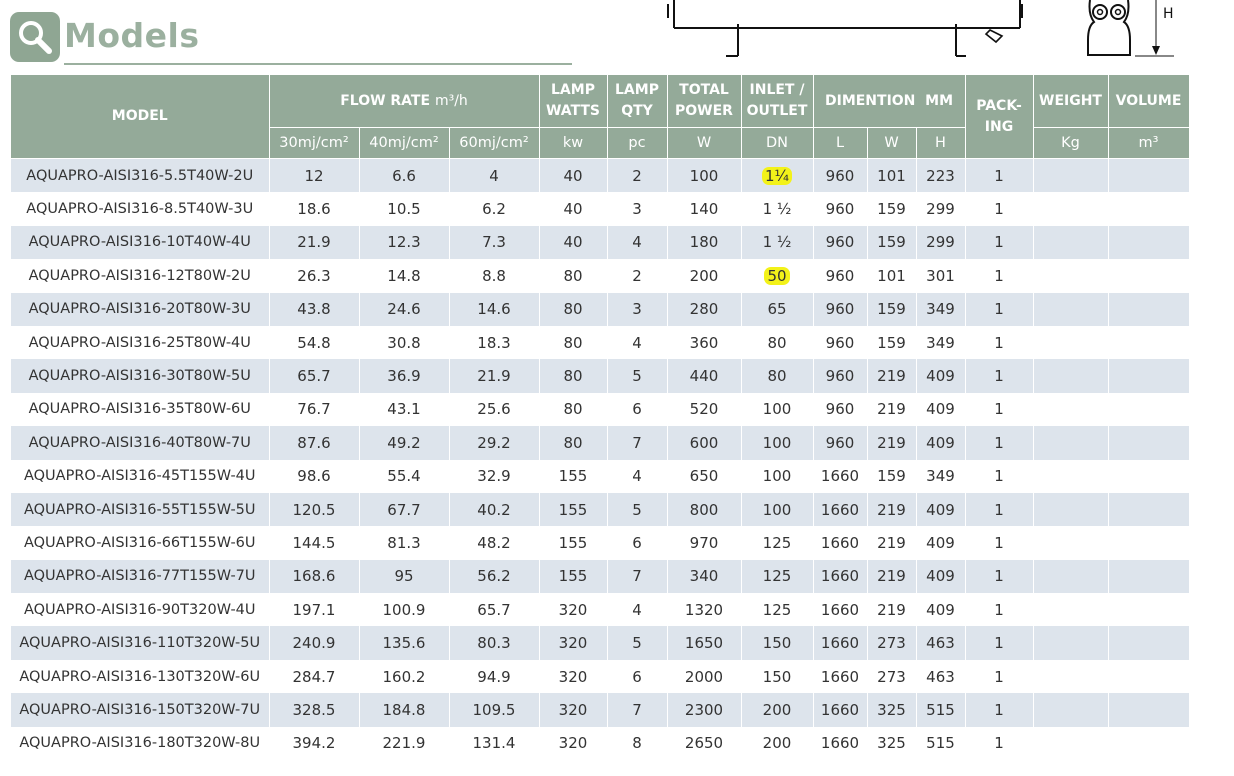 This screenshot has height=776, width=1234. What do you see at coordinates (637, 143) in the screenshot?
I see `subheader-lamp-qty: pc` at bounding box center [637, 143].